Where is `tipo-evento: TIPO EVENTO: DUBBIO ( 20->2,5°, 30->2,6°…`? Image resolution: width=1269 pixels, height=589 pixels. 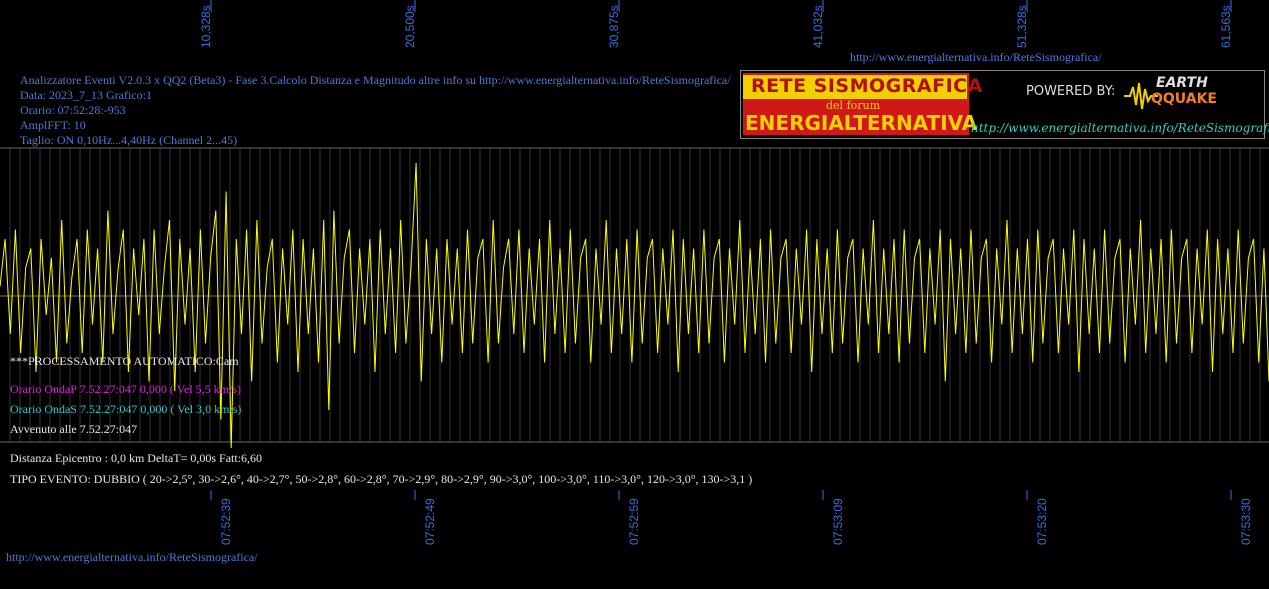 tipo-evento: TIPO EVENTO: DUBBIO ( 20->2,5°, 30->2,6°… is located at coordinates (381, 479).